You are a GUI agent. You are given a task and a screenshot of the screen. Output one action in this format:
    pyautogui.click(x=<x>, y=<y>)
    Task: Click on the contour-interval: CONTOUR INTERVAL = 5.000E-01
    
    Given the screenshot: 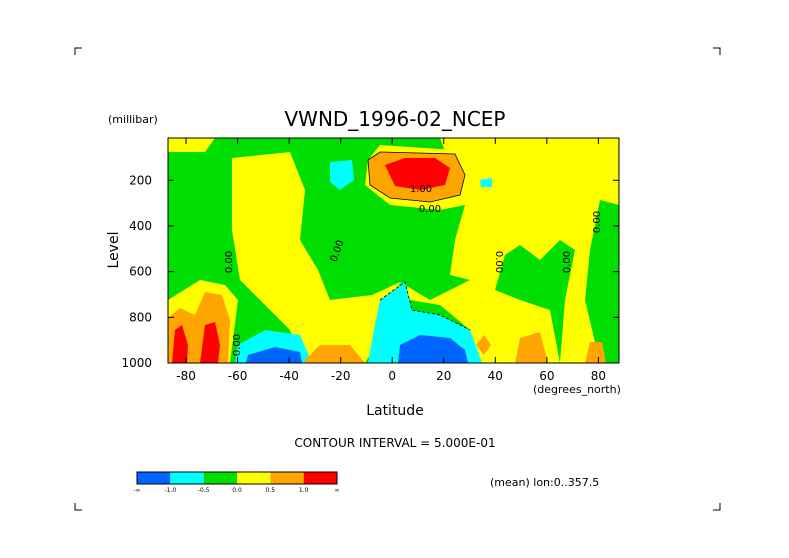 What is the action you would take?
    pyautogui.click(x=394, y=443)
    